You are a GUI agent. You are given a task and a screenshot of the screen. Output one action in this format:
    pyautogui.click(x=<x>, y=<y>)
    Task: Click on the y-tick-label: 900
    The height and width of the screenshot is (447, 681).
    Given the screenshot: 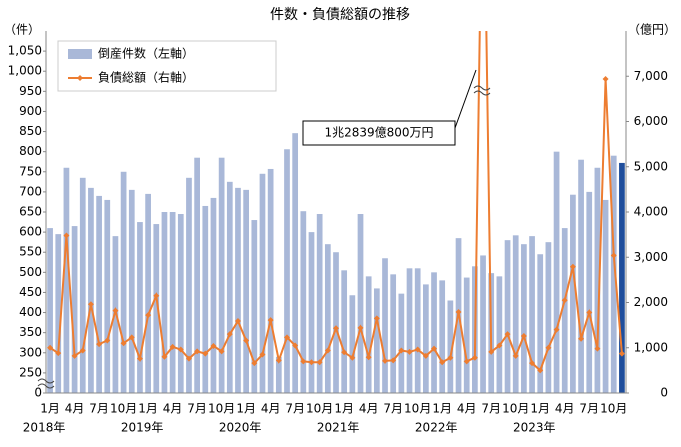 What is the action you would take?
    pyautogui.click(x=30, y=111)
    